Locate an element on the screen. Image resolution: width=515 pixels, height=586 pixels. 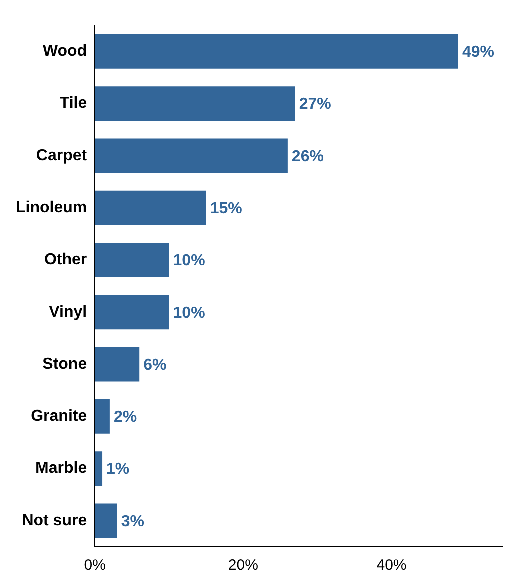
data-label: 49% is located at coordinates (478, 53).